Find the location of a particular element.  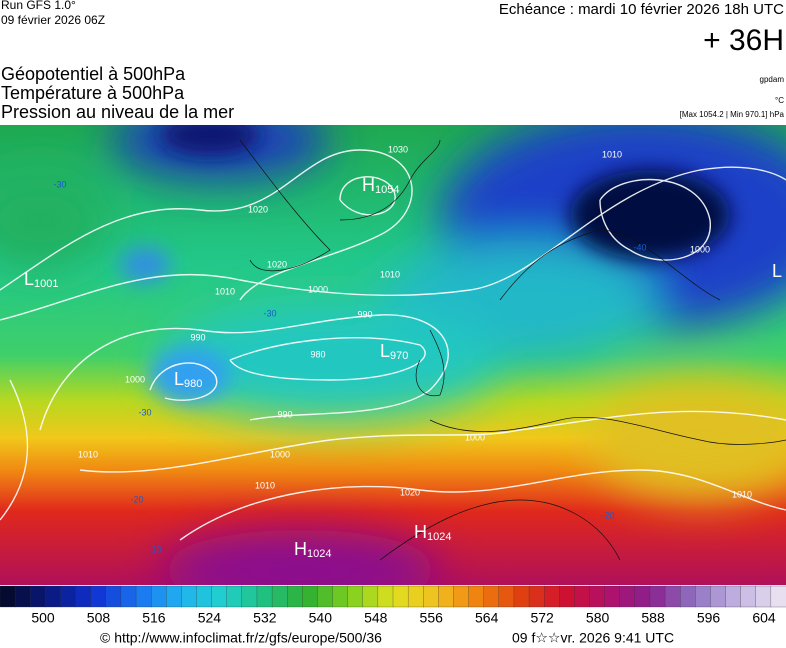

run-label: Run GFS 1.0° is located at coordinates (38, 6).